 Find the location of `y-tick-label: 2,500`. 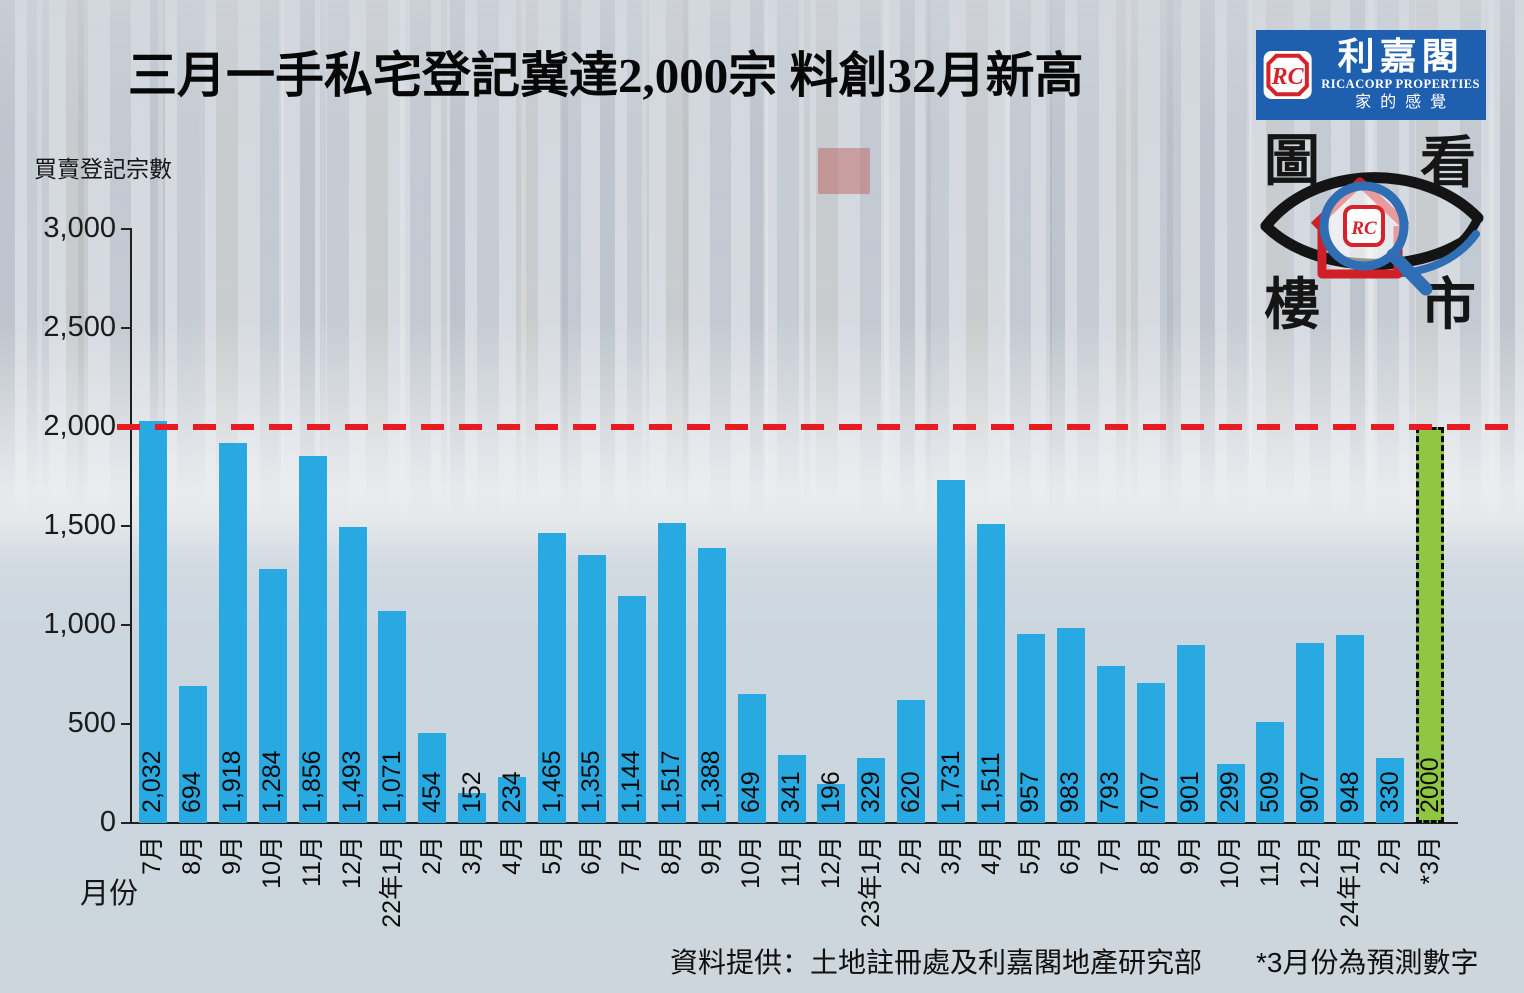

y-tick-label: 2,500 is located at coordinates (79, 327).